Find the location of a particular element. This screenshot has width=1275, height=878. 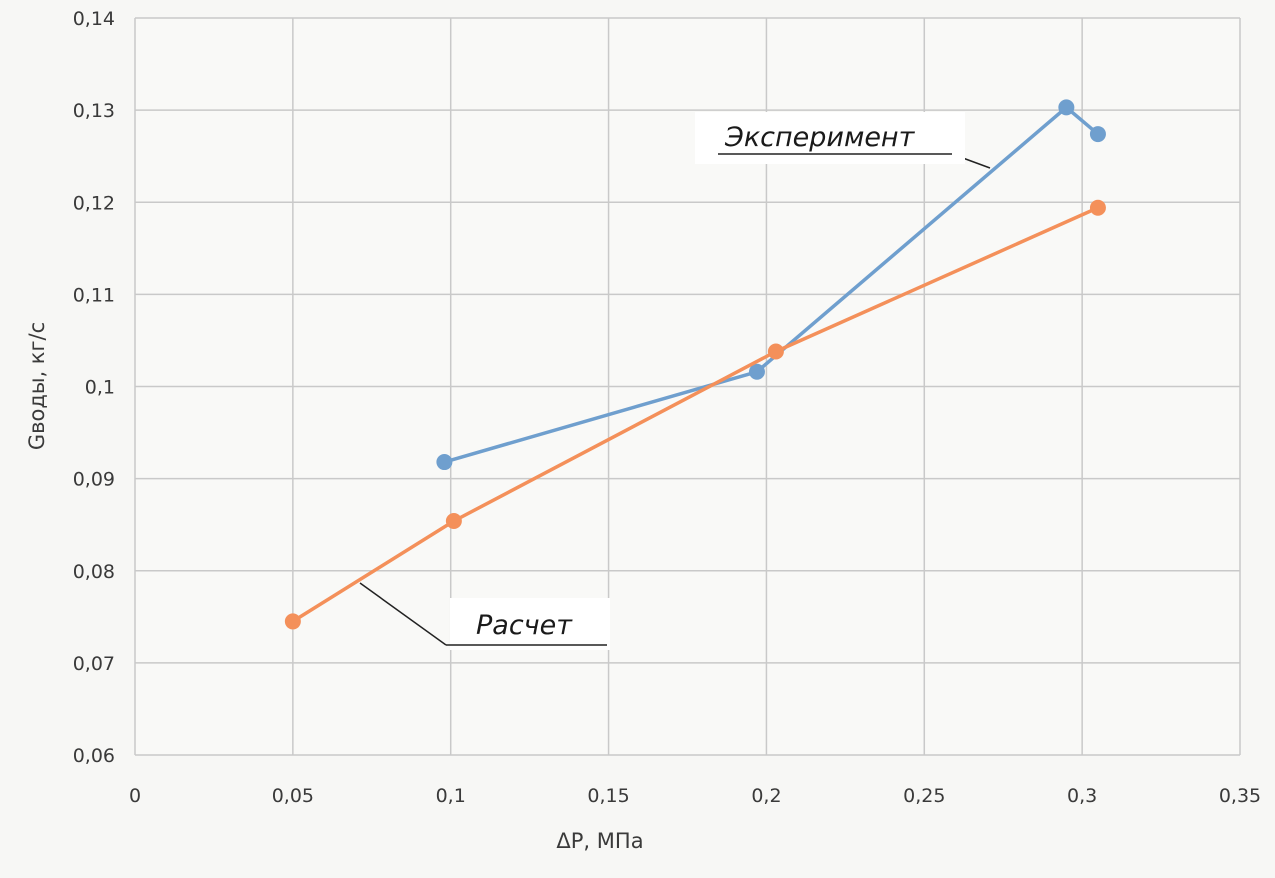

y-tick-label: 0,13 is located at coordinates (94, 111).